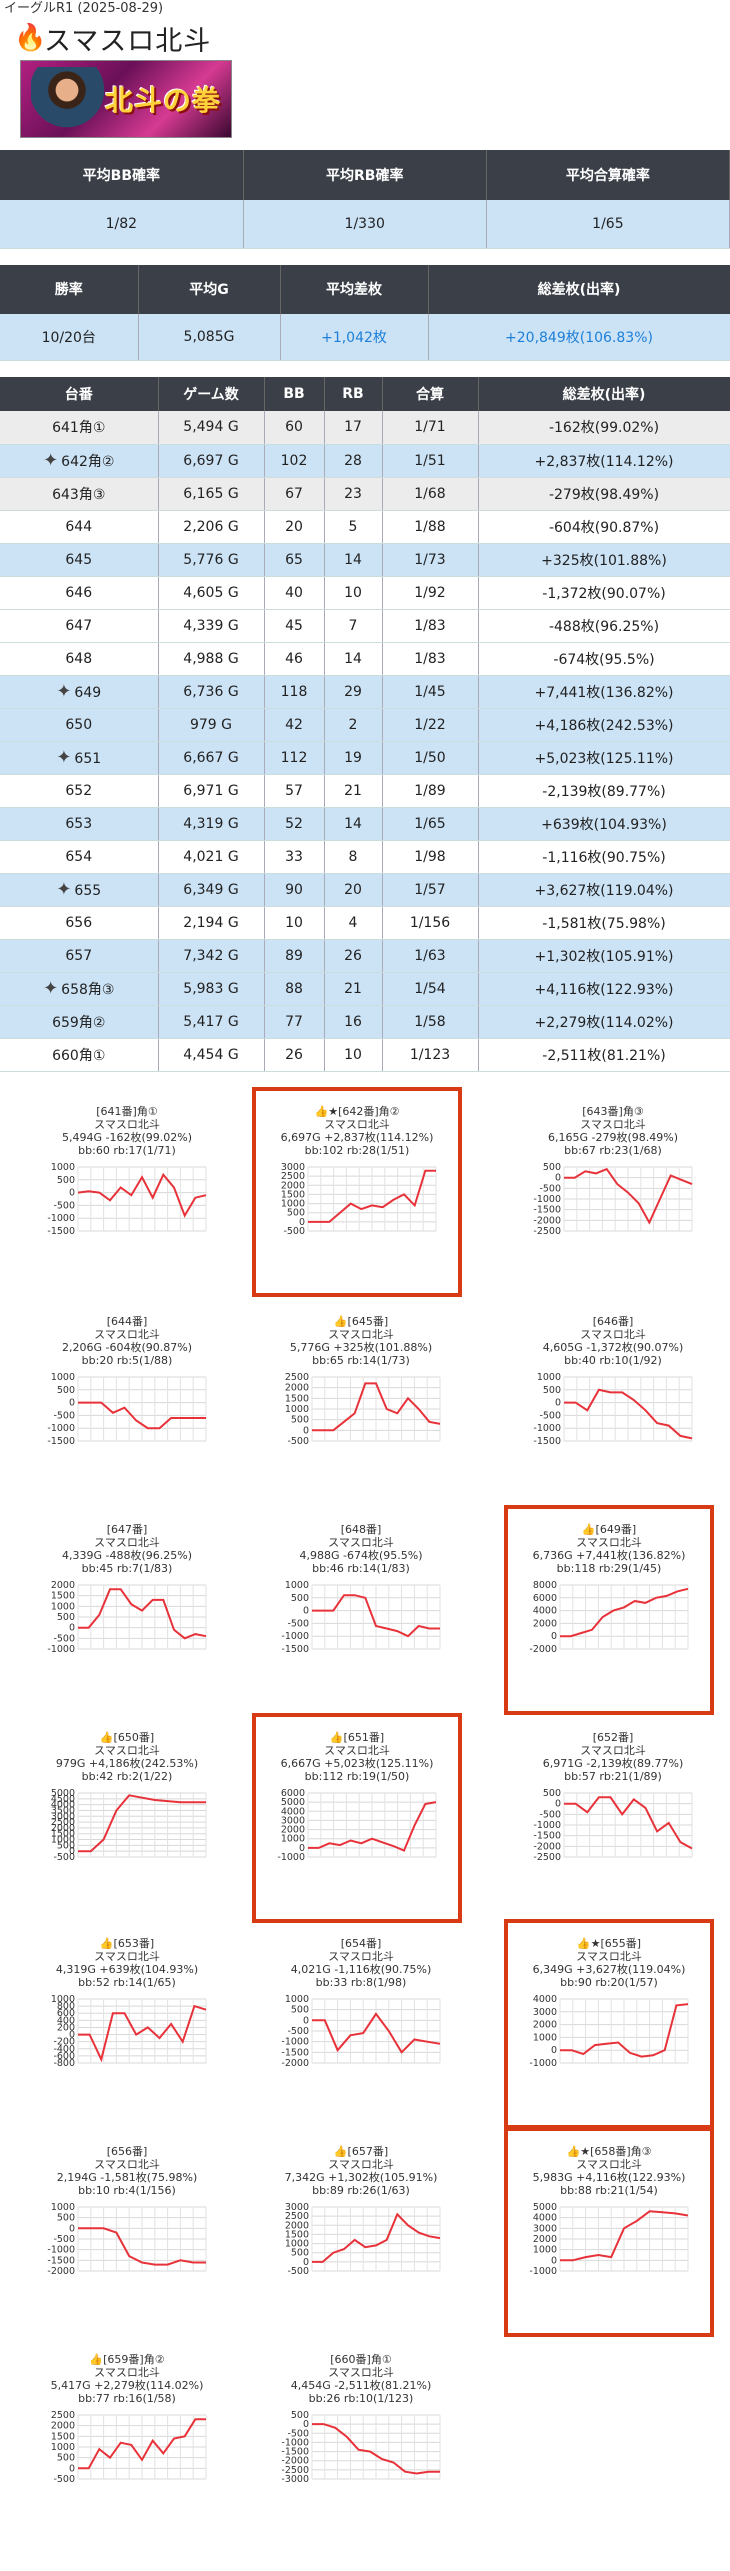 The image size is (730, 2571). What do you see at coordinates (613, 1150) in the screenshot?
I see `chart-bb-rb: bb:67 rb:23(1/68)` at bounding box center [613, 1150].